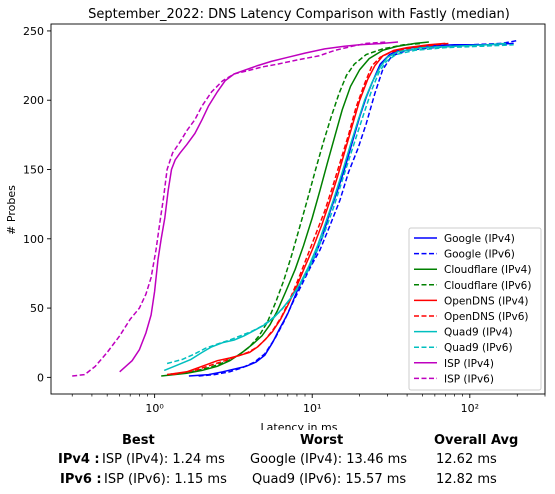 The image size is (555, 494). I want to click on y-tick-label: 0, so click(40, 377).